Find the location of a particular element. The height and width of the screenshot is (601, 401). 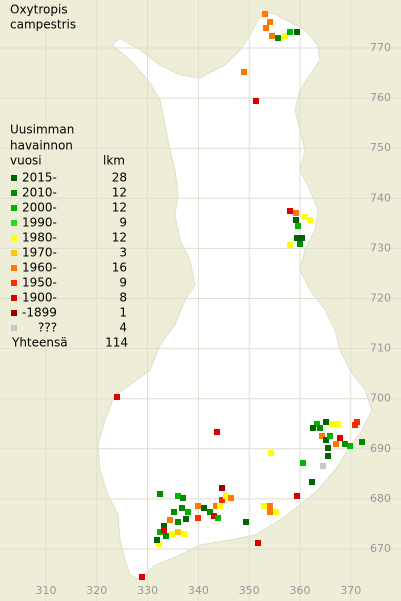

legend-count: 12 is located at coordinates (119, 193).